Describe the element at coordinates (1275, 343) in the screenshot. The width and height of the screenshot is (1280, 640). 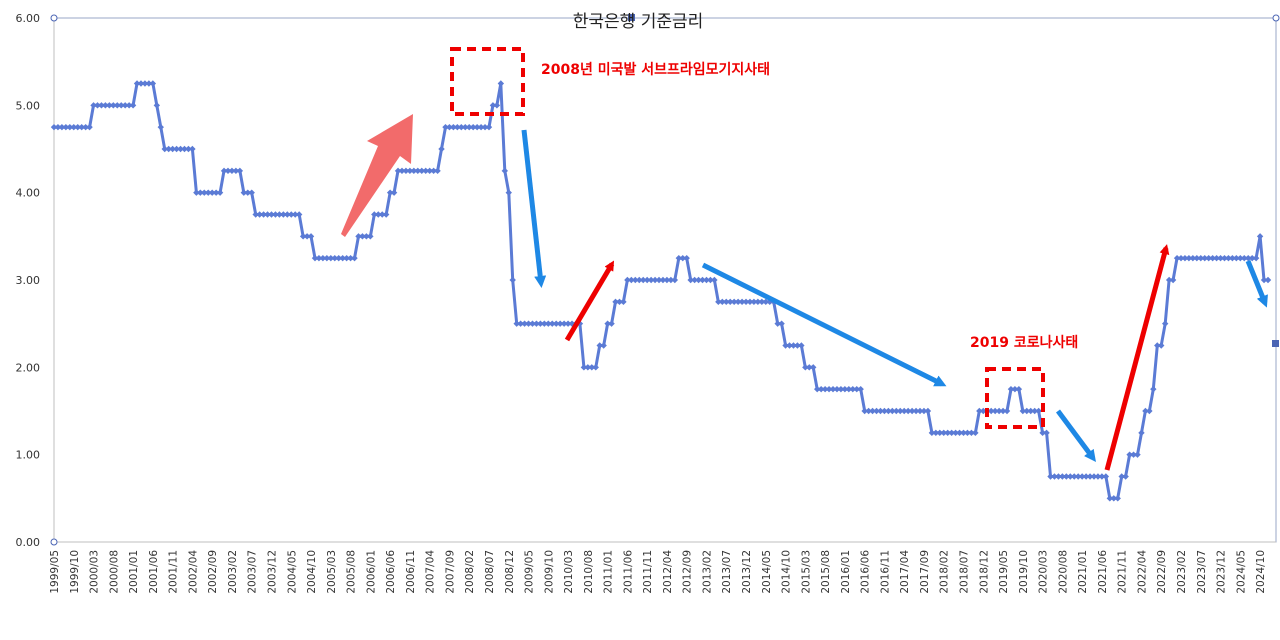
I see `frame-handle-right` at that location.